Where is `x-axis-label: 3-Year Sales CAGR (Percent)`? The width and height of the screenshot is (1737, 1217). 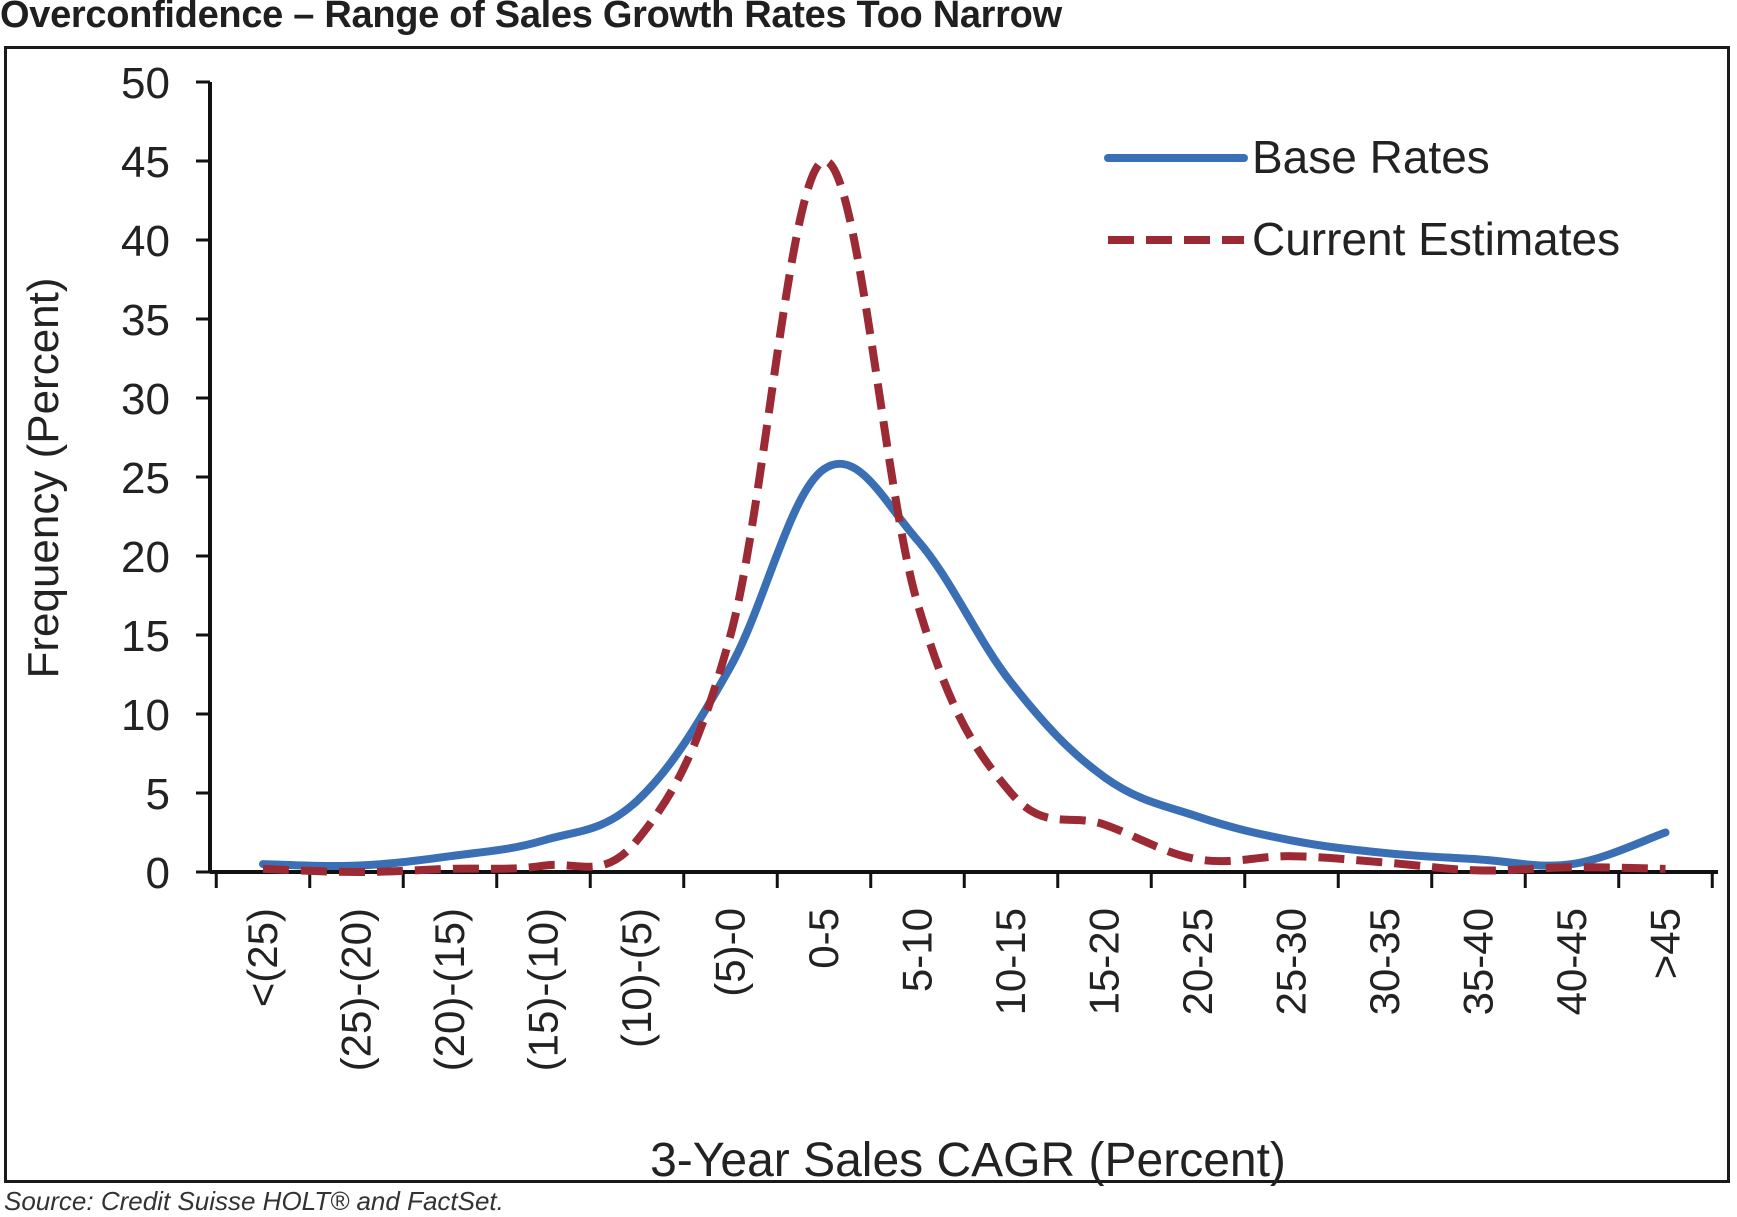
x-axis-label: 3-Year Sales CAGR (Percent) is located at coordinates (968, 1160).